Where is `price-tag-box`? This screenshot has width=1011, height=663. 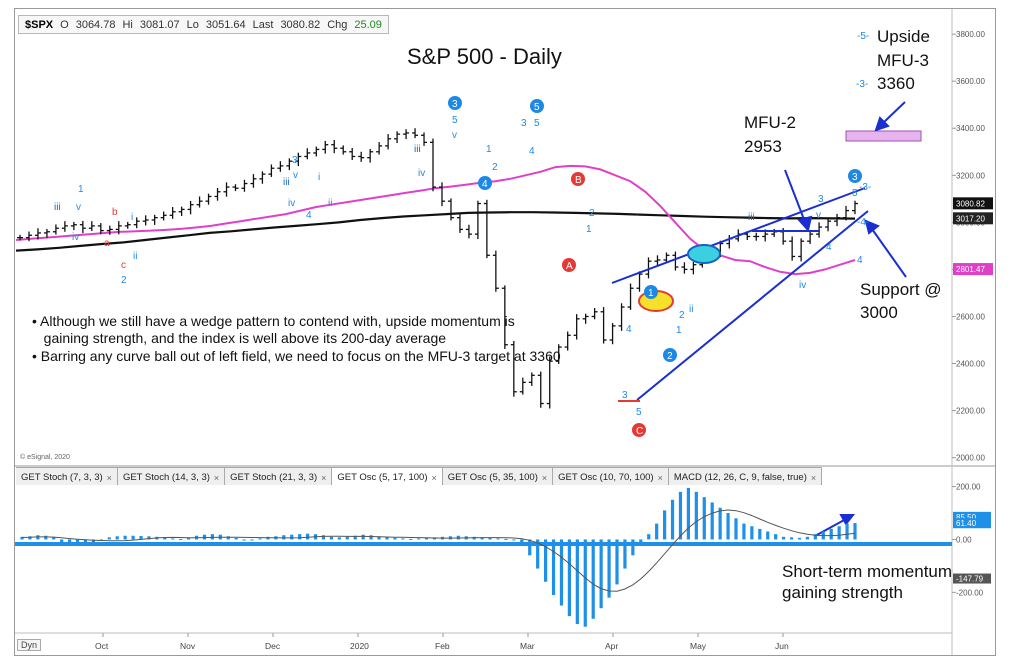 price-tag-box is located at coordinates (973, 269).